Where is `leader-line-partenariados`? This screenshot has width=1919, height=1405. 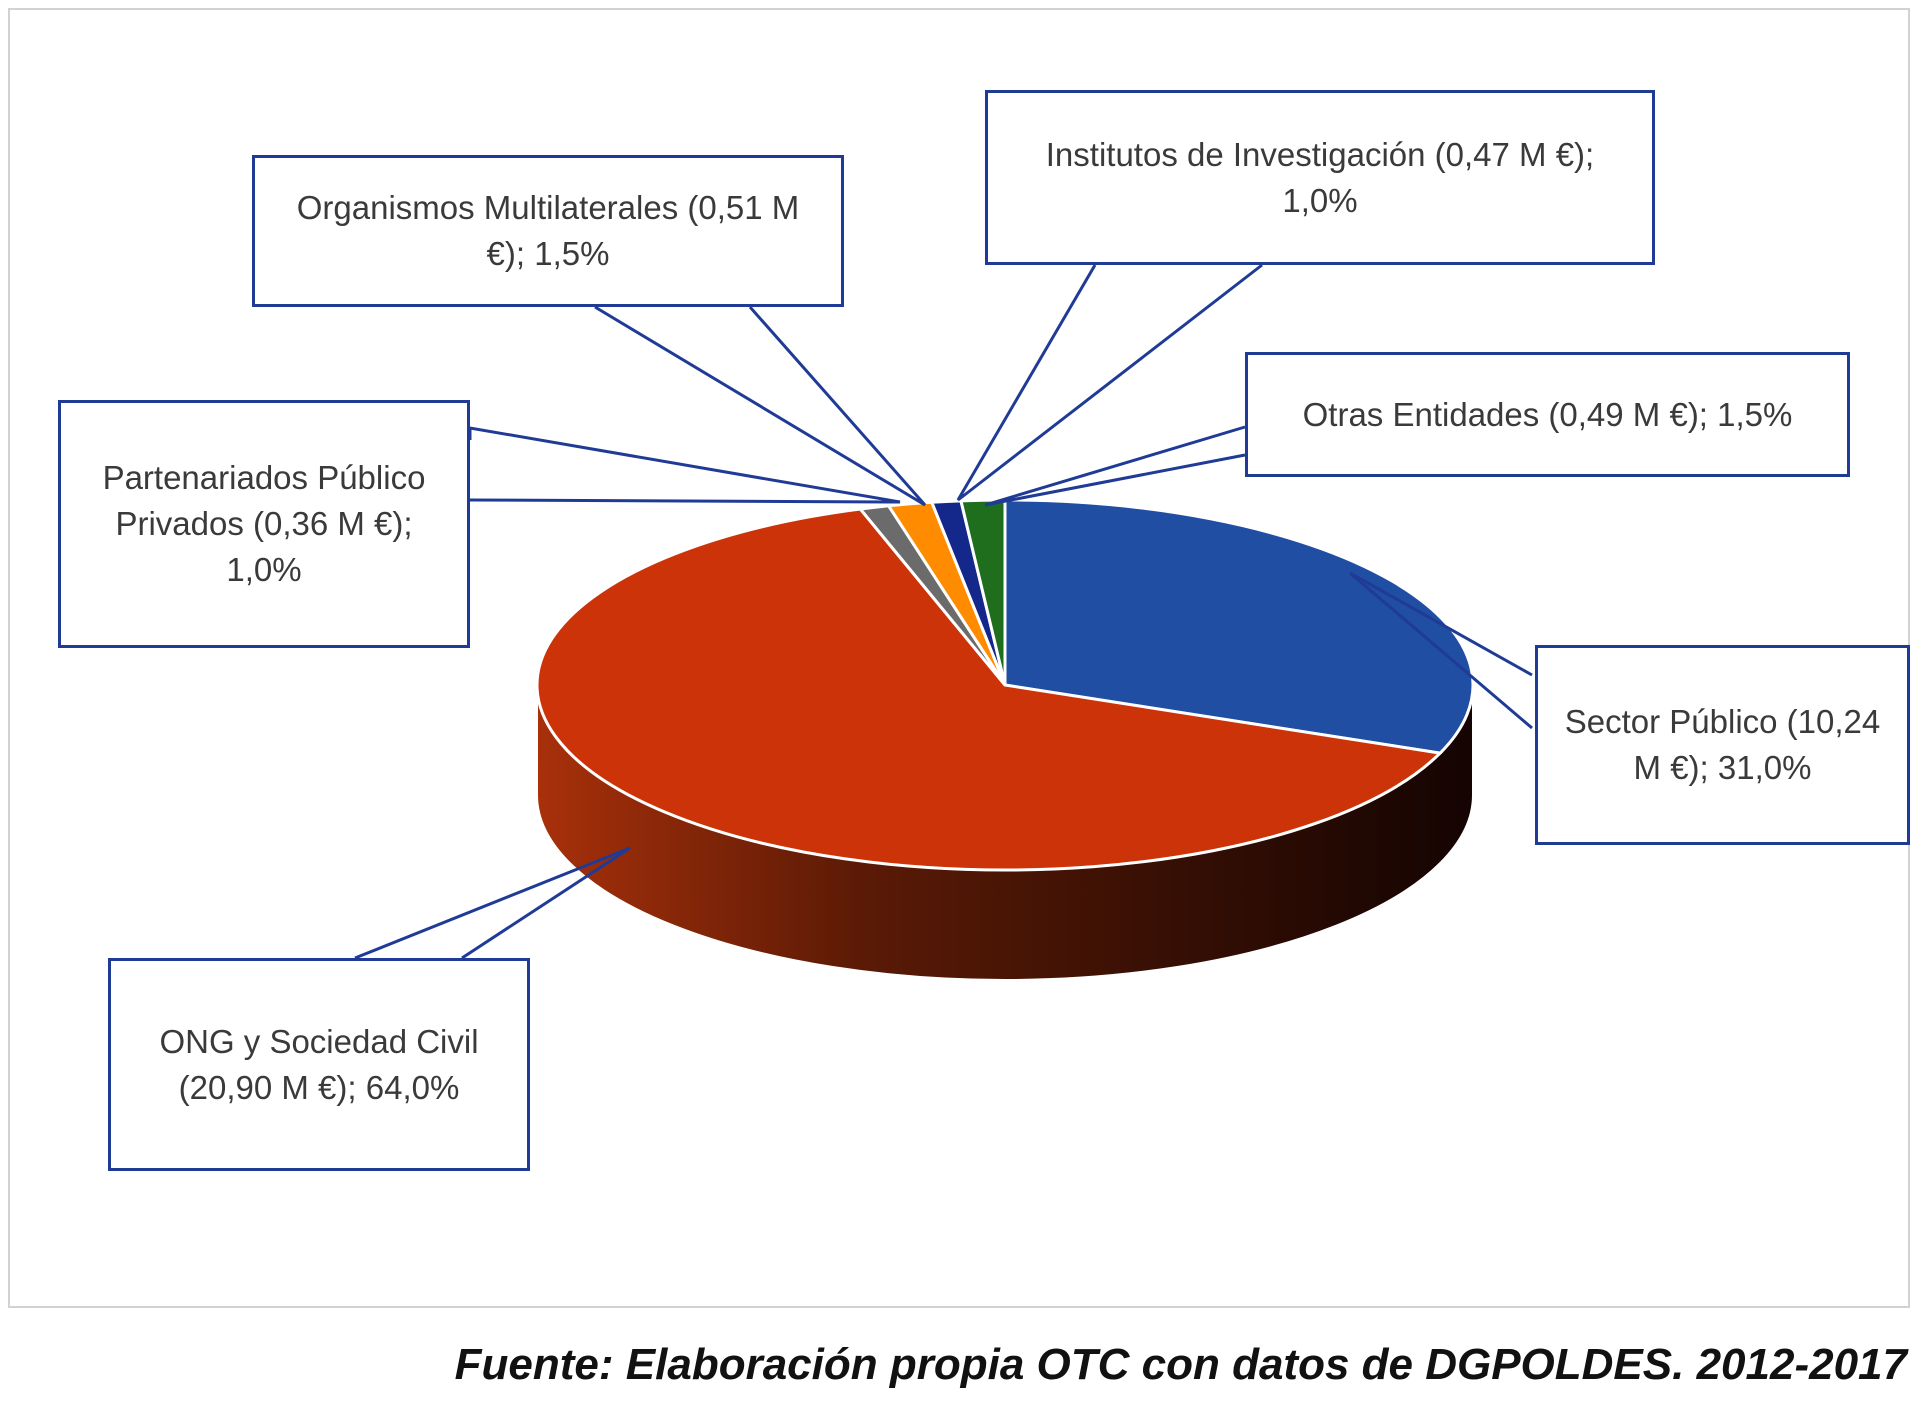 leader-line-partenariados is located at coordinates (684, 465).